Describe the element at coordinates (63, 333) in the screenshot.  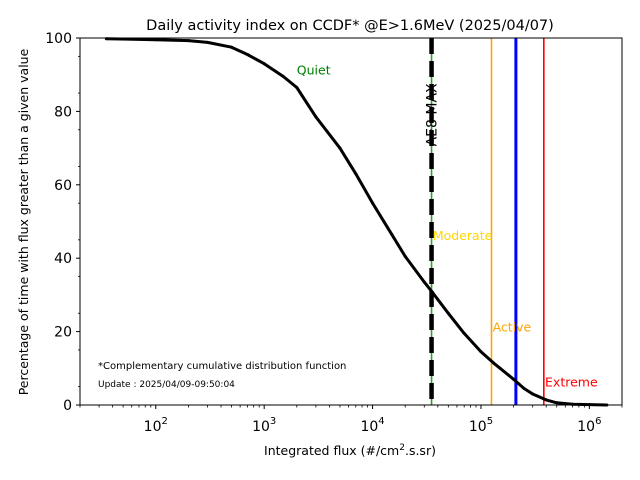
I see `y-tick-label: 20` at that location.